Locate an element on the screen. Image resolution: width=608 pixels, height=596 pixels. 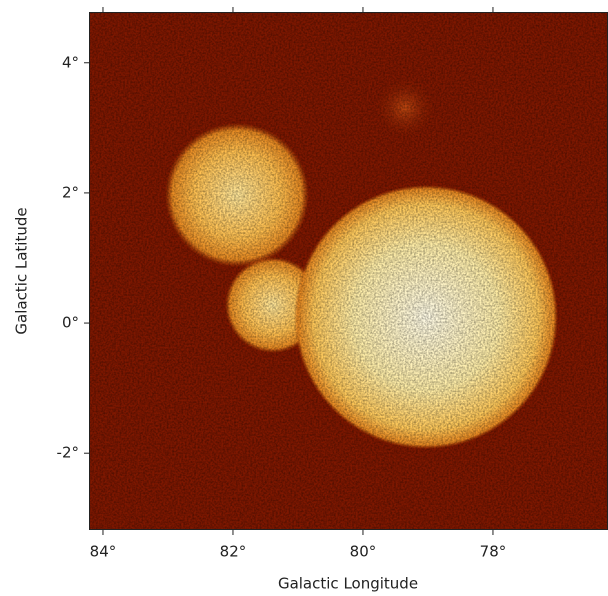
x-tick-label: 78° is located at coordinates (493, 552).